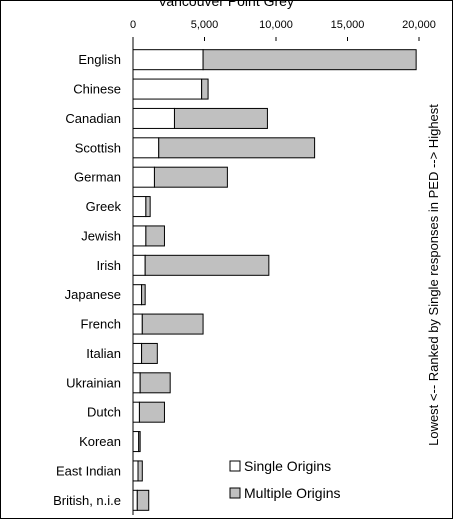 Image resolution: width=453 pixels, height=519 pixels. I want to click on bar-english-single-origins, so click(168, 60).